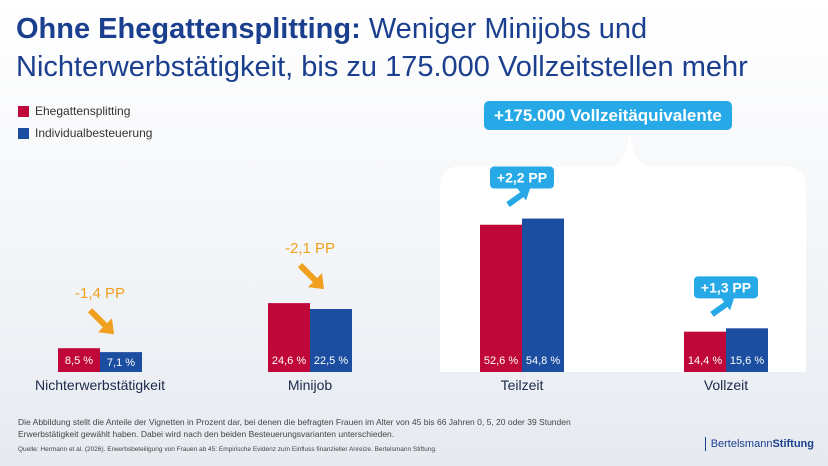 Image resolution: width=828 pixels, height=466 pixels. Describe the element at coordinates (608, 115) in the screenshot. I see `total-effect-badge: +175.000 Vollzeitäquivalente` at that location.